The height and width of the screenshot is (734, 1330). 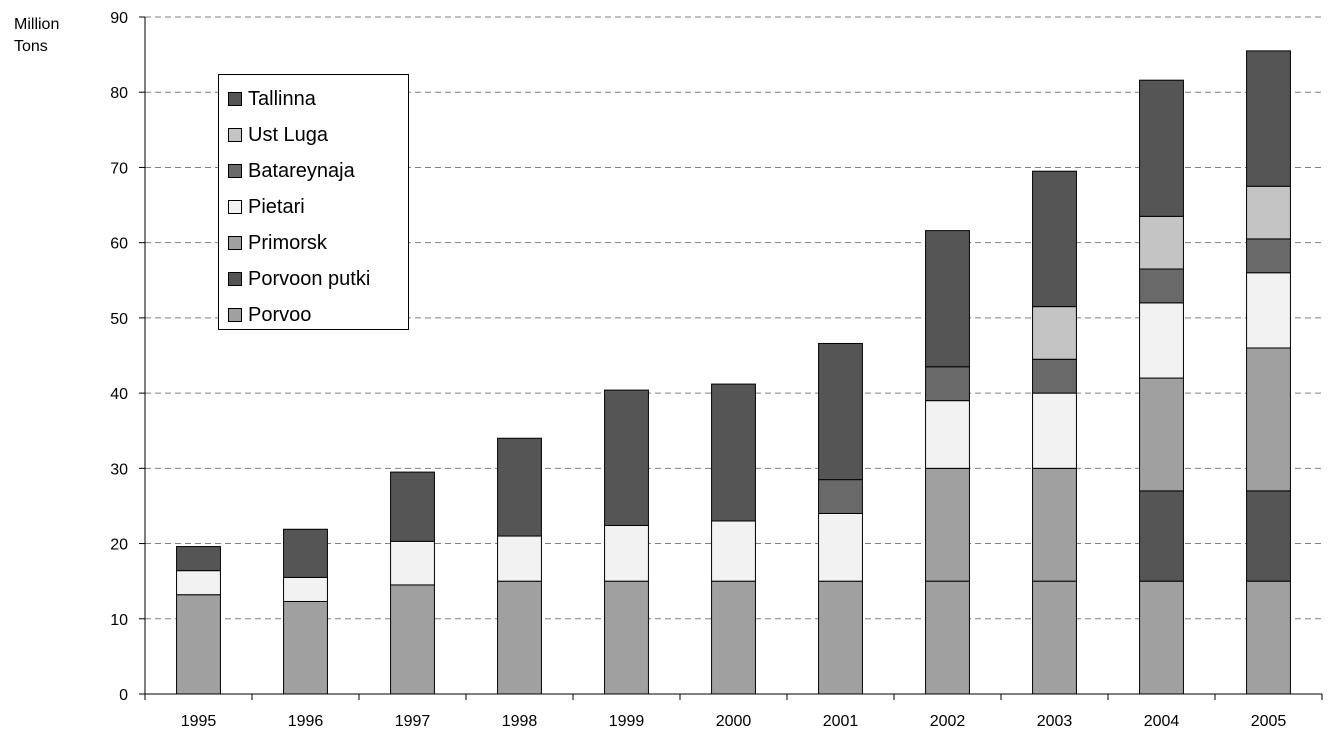 I want to click on x-tick-label: 2002, so click(x=948, y=721).